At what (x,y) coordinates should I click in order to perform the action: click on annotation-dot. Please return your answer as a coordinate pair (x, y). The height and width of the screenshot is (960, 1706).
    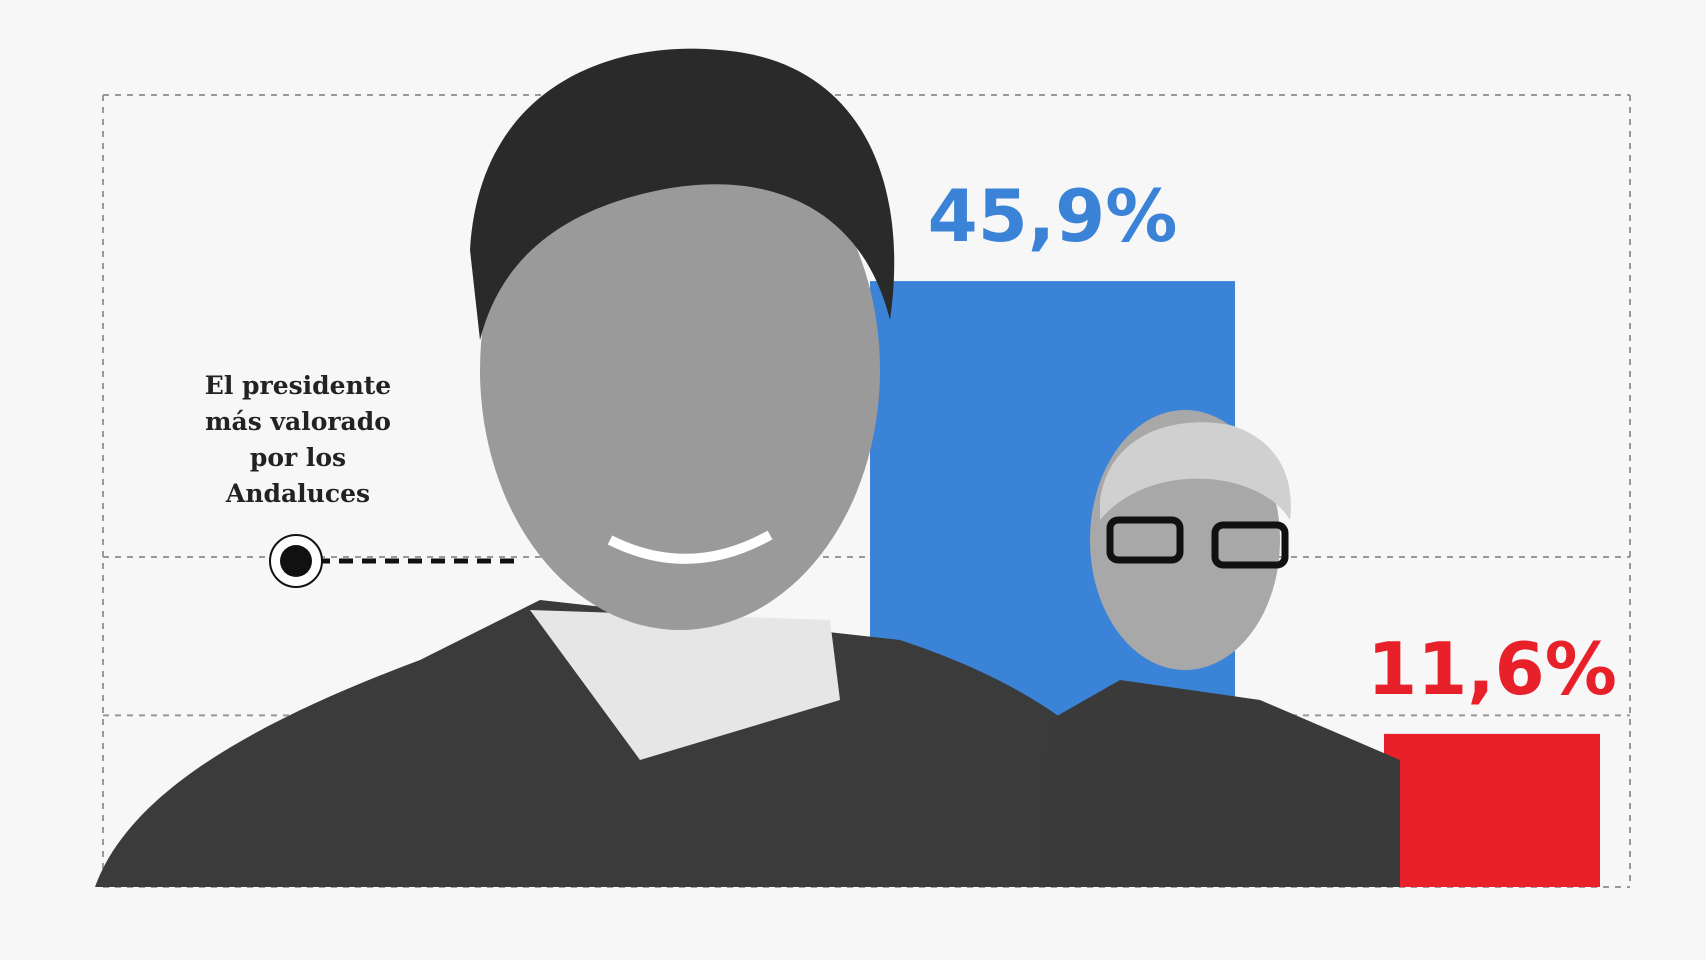
    Looking at the image, I should click on (296, 561).